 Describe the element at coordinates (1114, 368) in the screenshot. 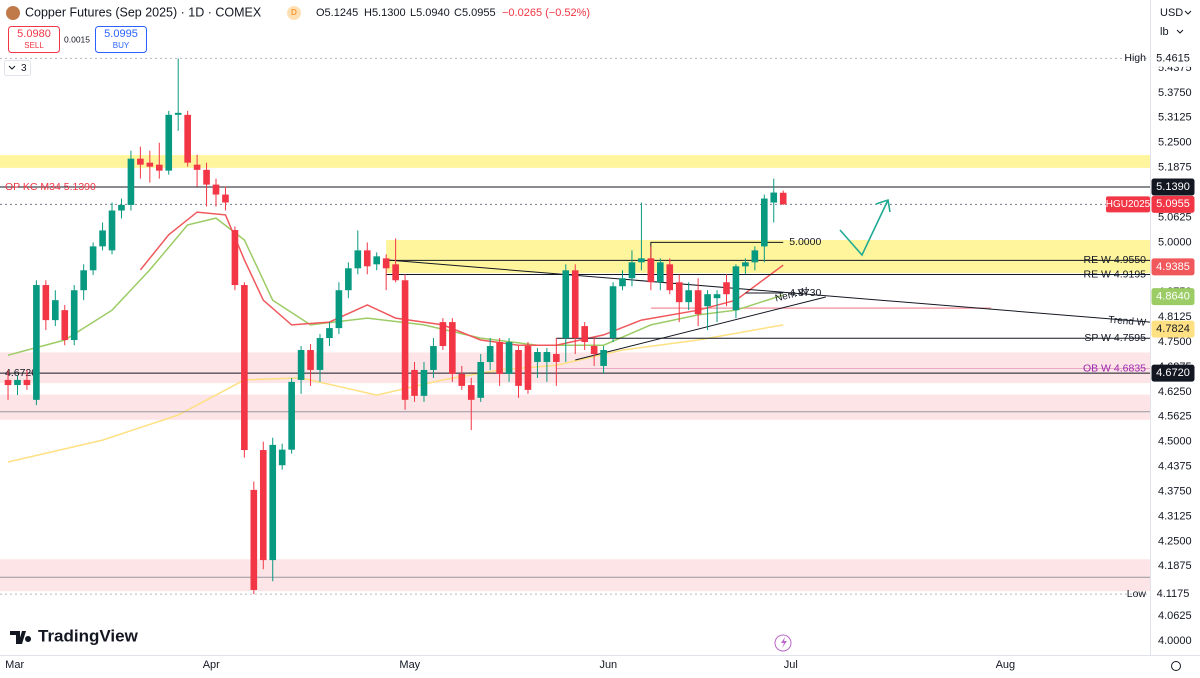

I see `level-note: OB W 4.6835` at that location.